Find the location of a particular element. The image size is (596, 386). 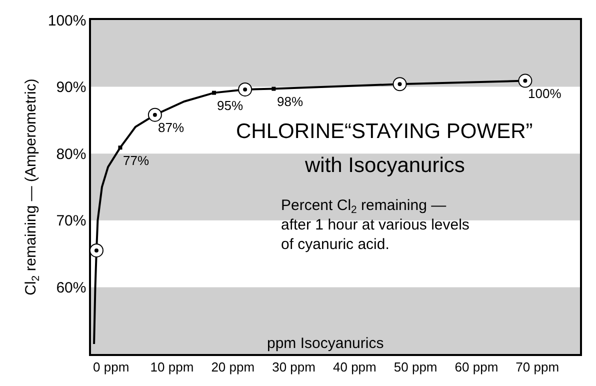

y-tick-label: 70% is located at coordinates (71, 221).